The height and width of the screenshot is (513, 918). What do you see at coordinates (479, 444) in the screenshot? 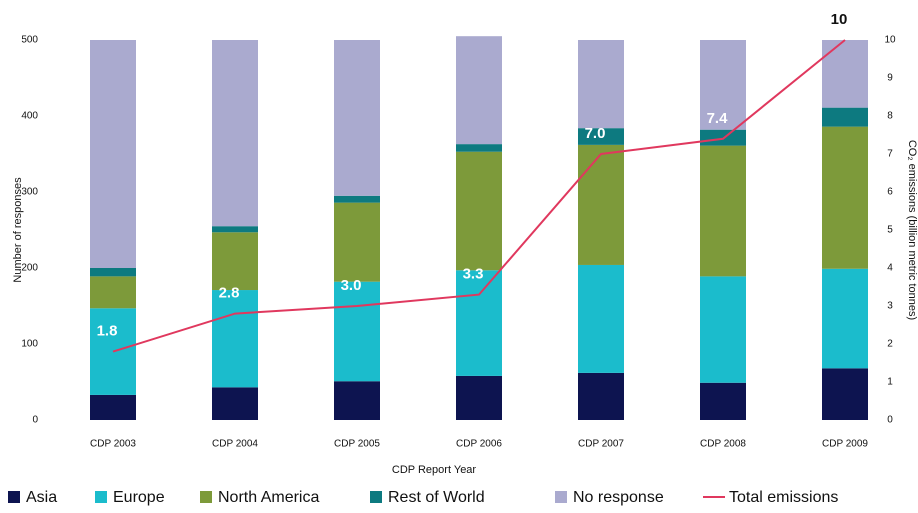
I see `x-tick-label: CDP 2006` at bounding box center [479, 444].